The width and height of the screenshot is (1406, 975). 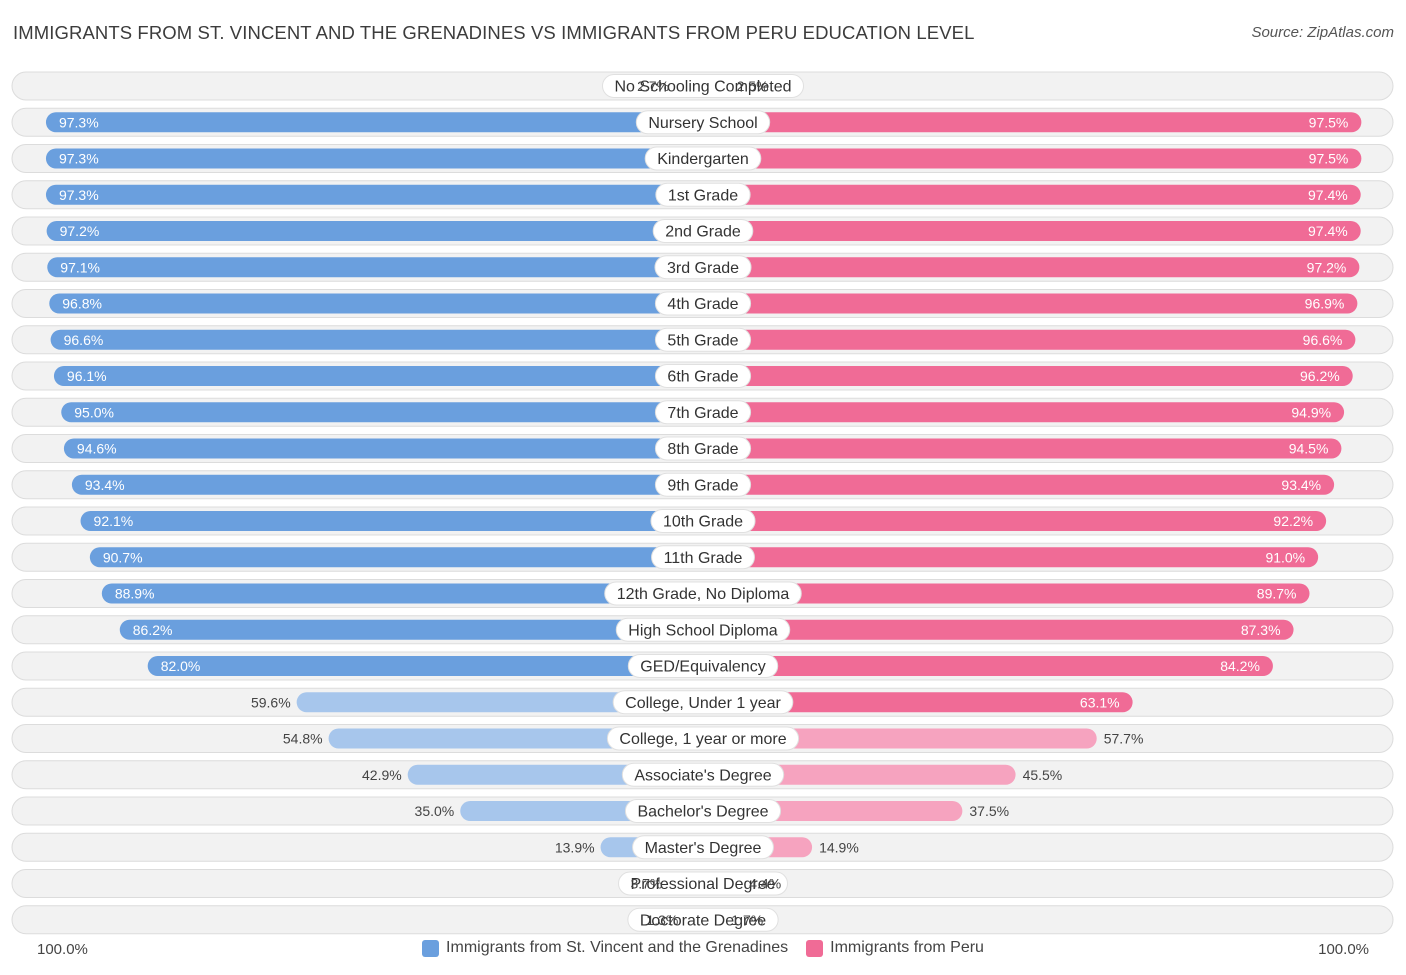 I want to click on value-label-right: 4.4%, so click(x=765, y=884).